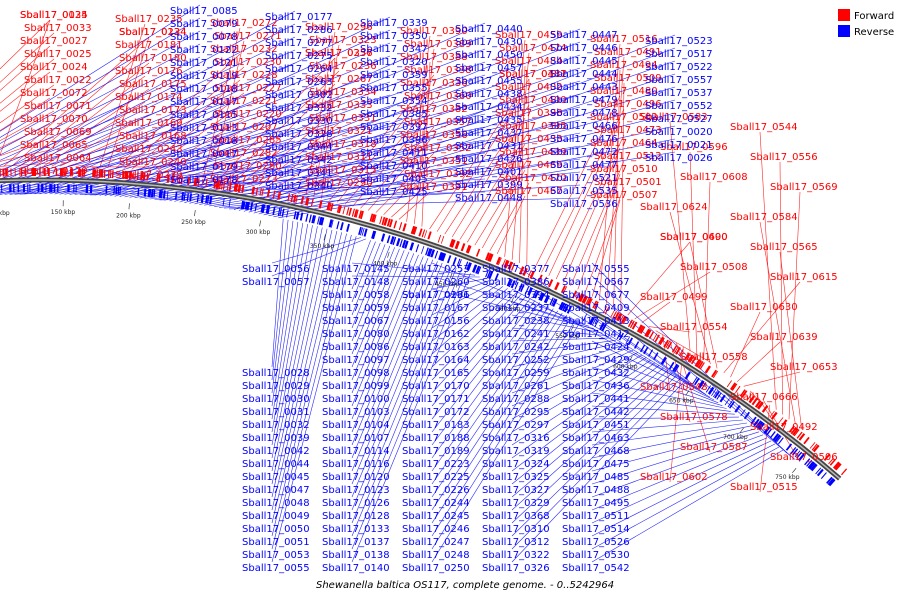 This screenshot has height=600, width=900. Describe the element at coordinates (516, 399) in the screenshot. I see `reverse-feature-label: Sball17_0288` at that location.